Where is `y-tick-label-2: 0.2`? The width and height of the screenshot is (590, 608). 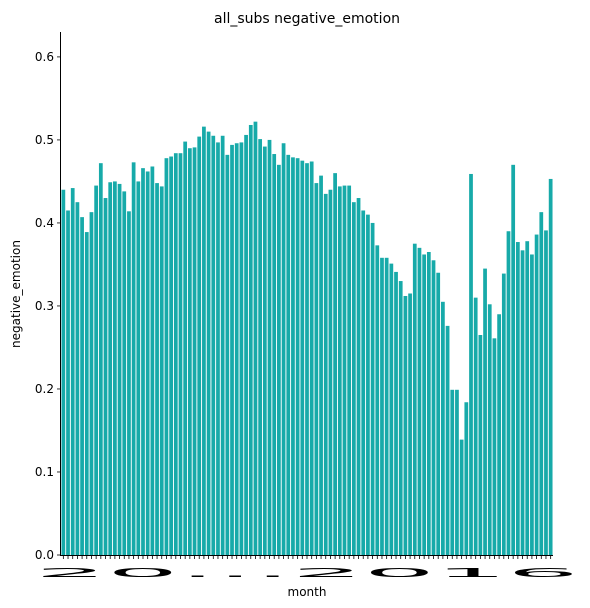 y-tick-label-2: 0.2 is located at coordinates (44, 389).